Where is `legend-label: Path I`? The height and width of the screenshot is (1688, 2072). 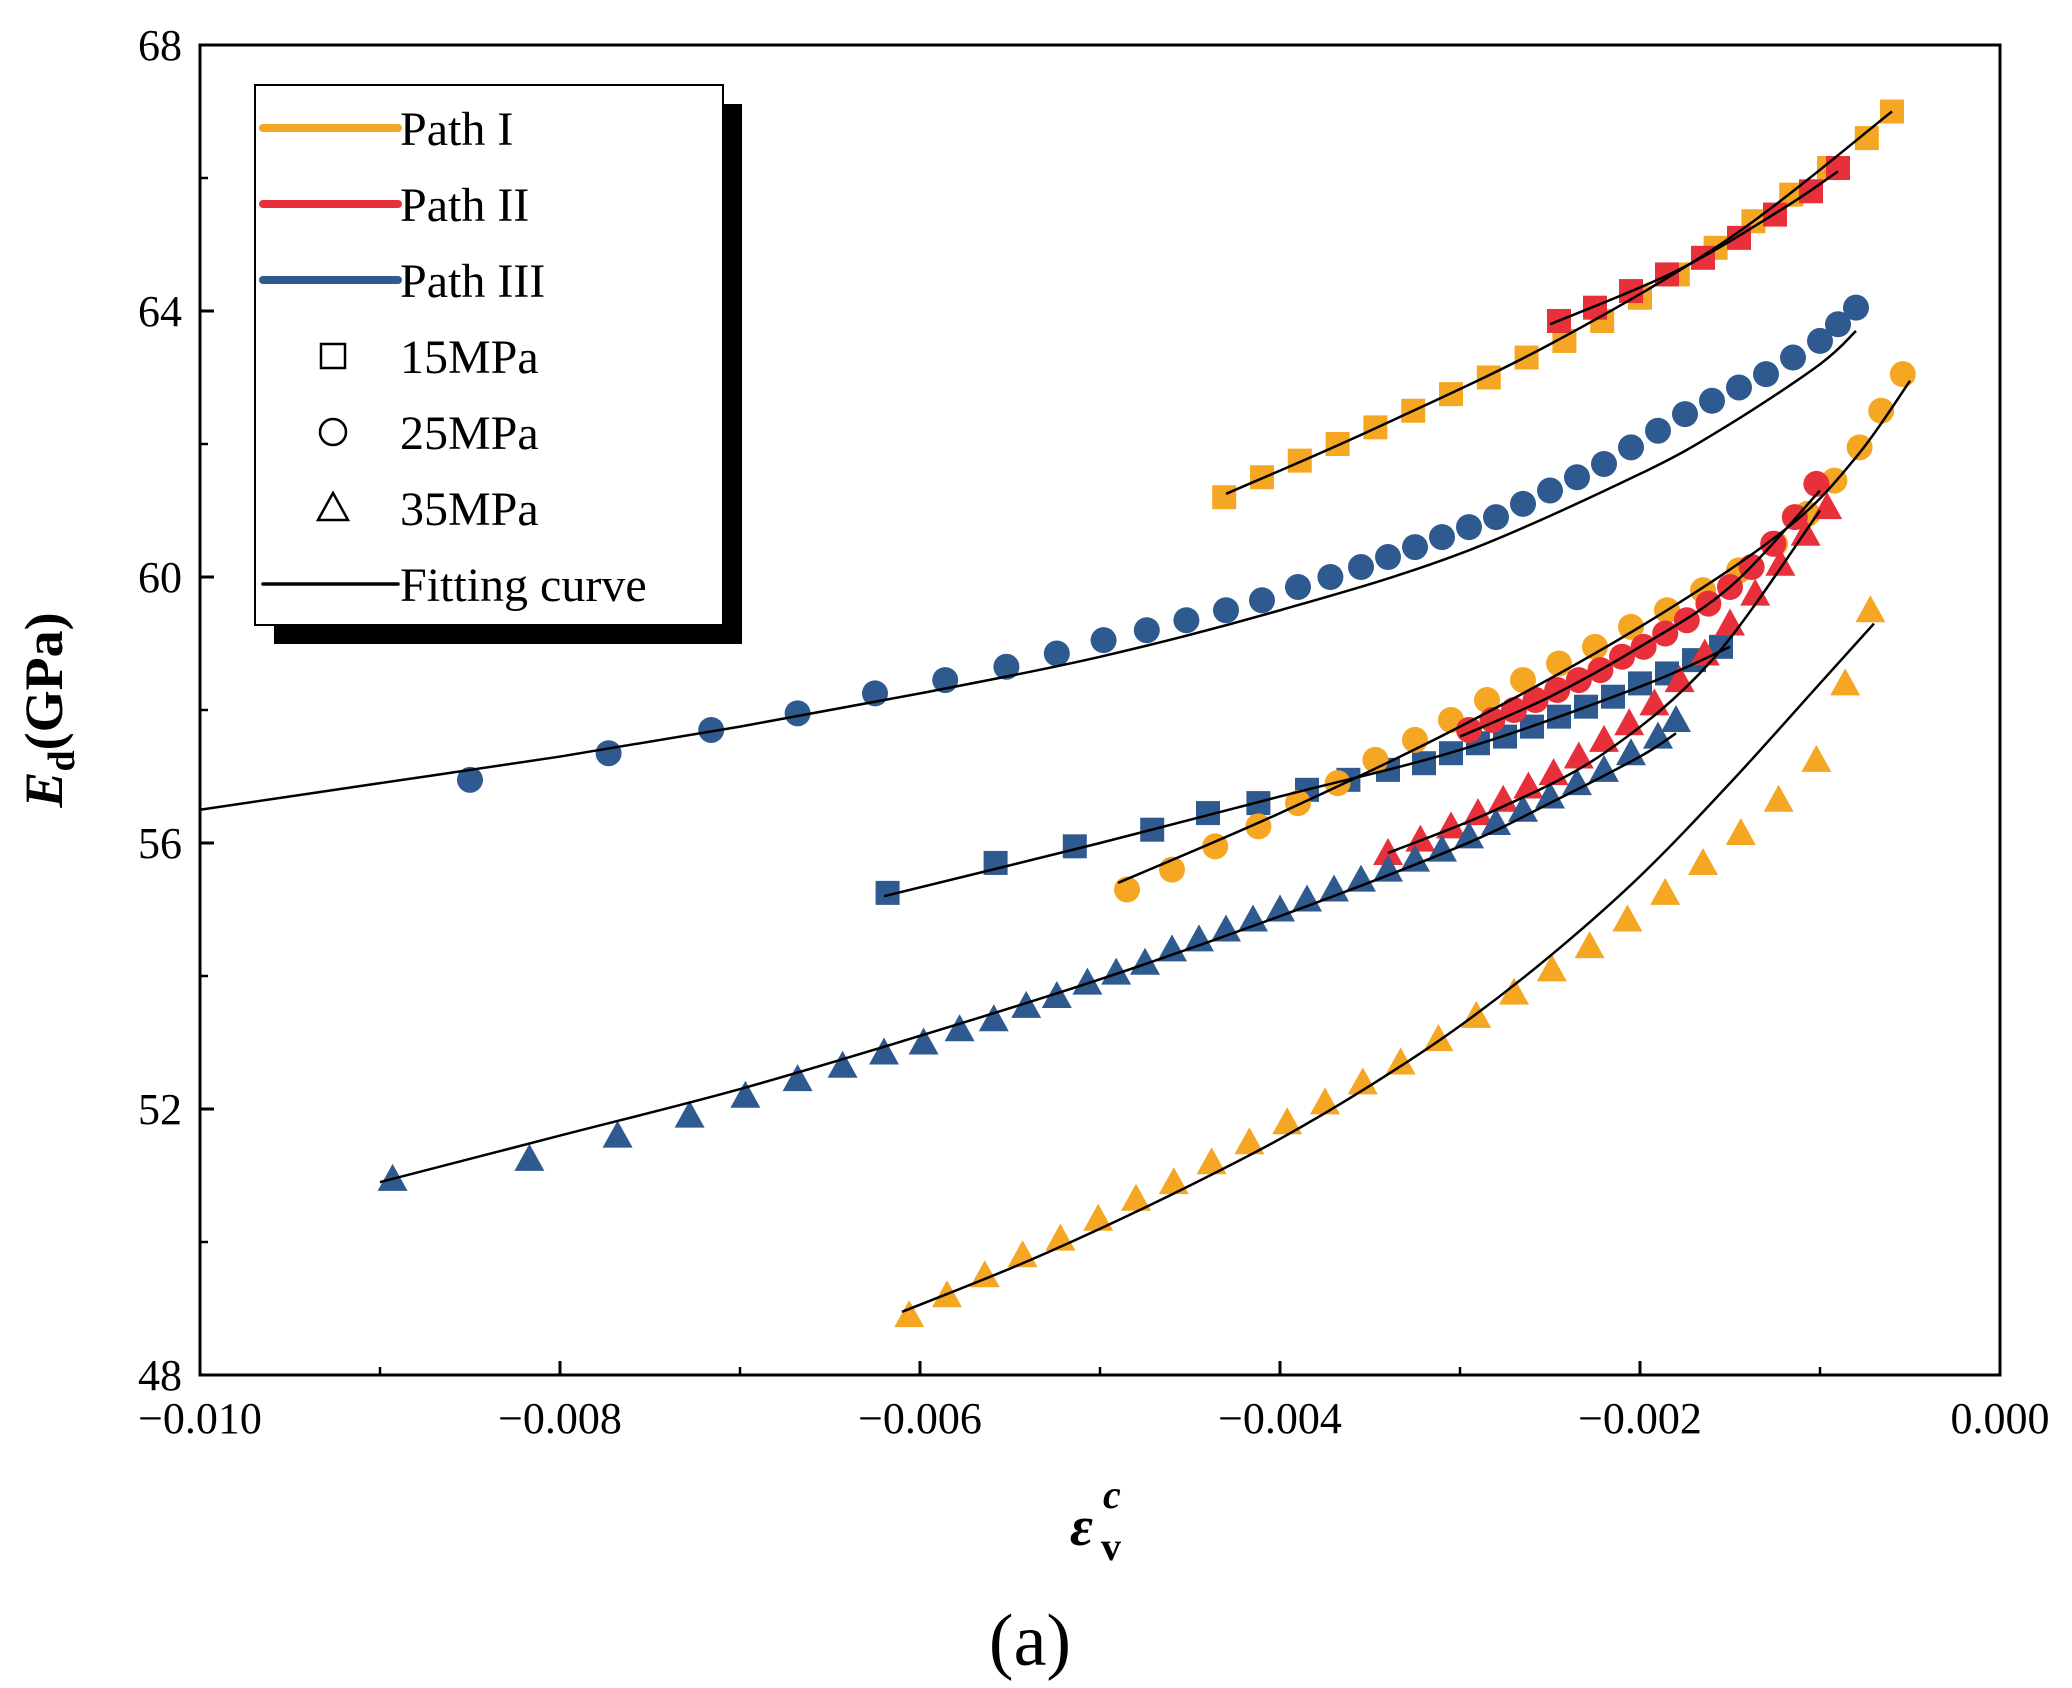
legend-label: Path I is located at coordinates (456, 129).